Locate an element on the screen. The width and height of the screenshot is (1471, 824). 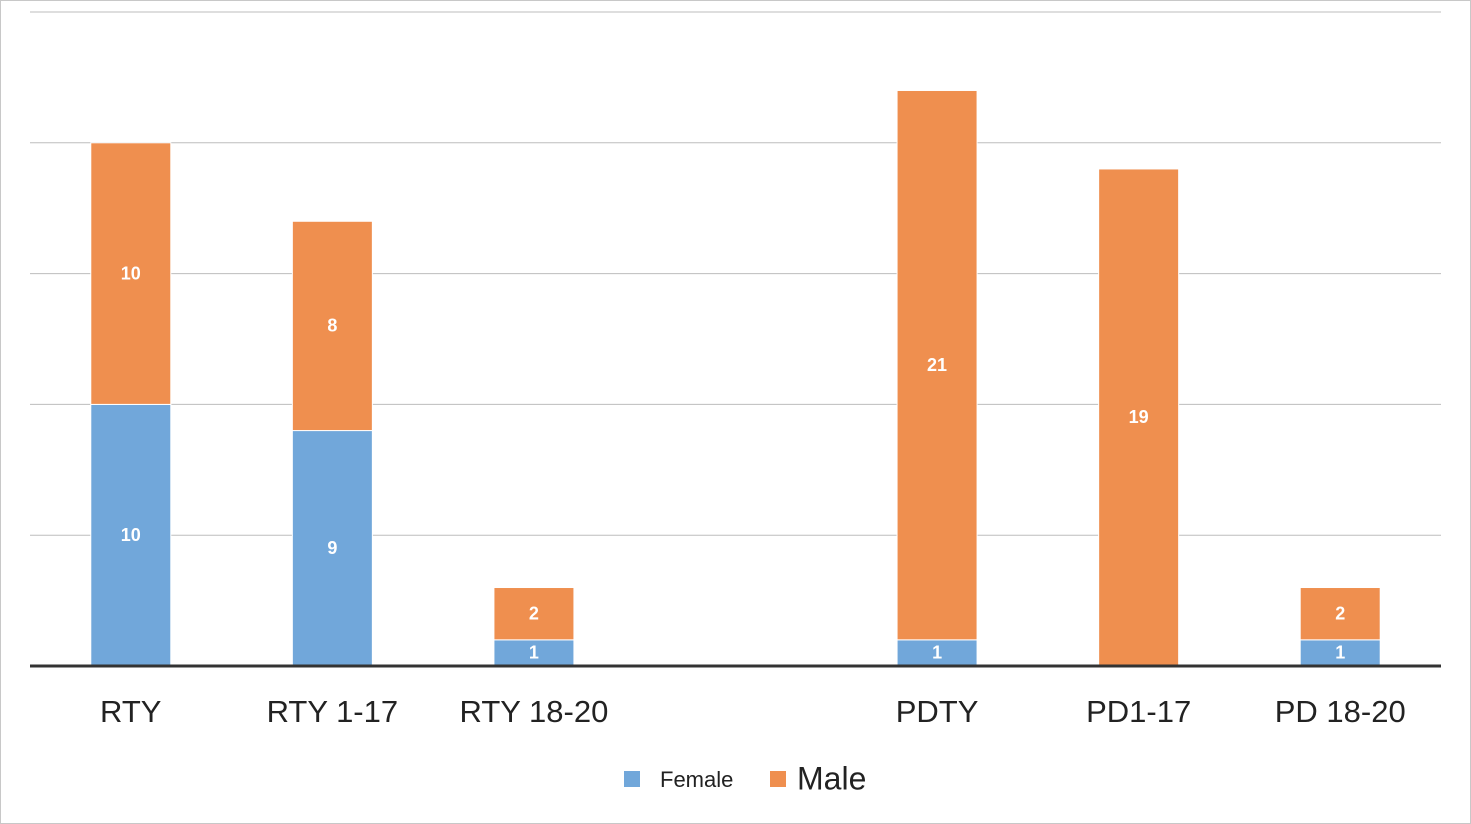
legend-box is located at coordinates (735, 780).